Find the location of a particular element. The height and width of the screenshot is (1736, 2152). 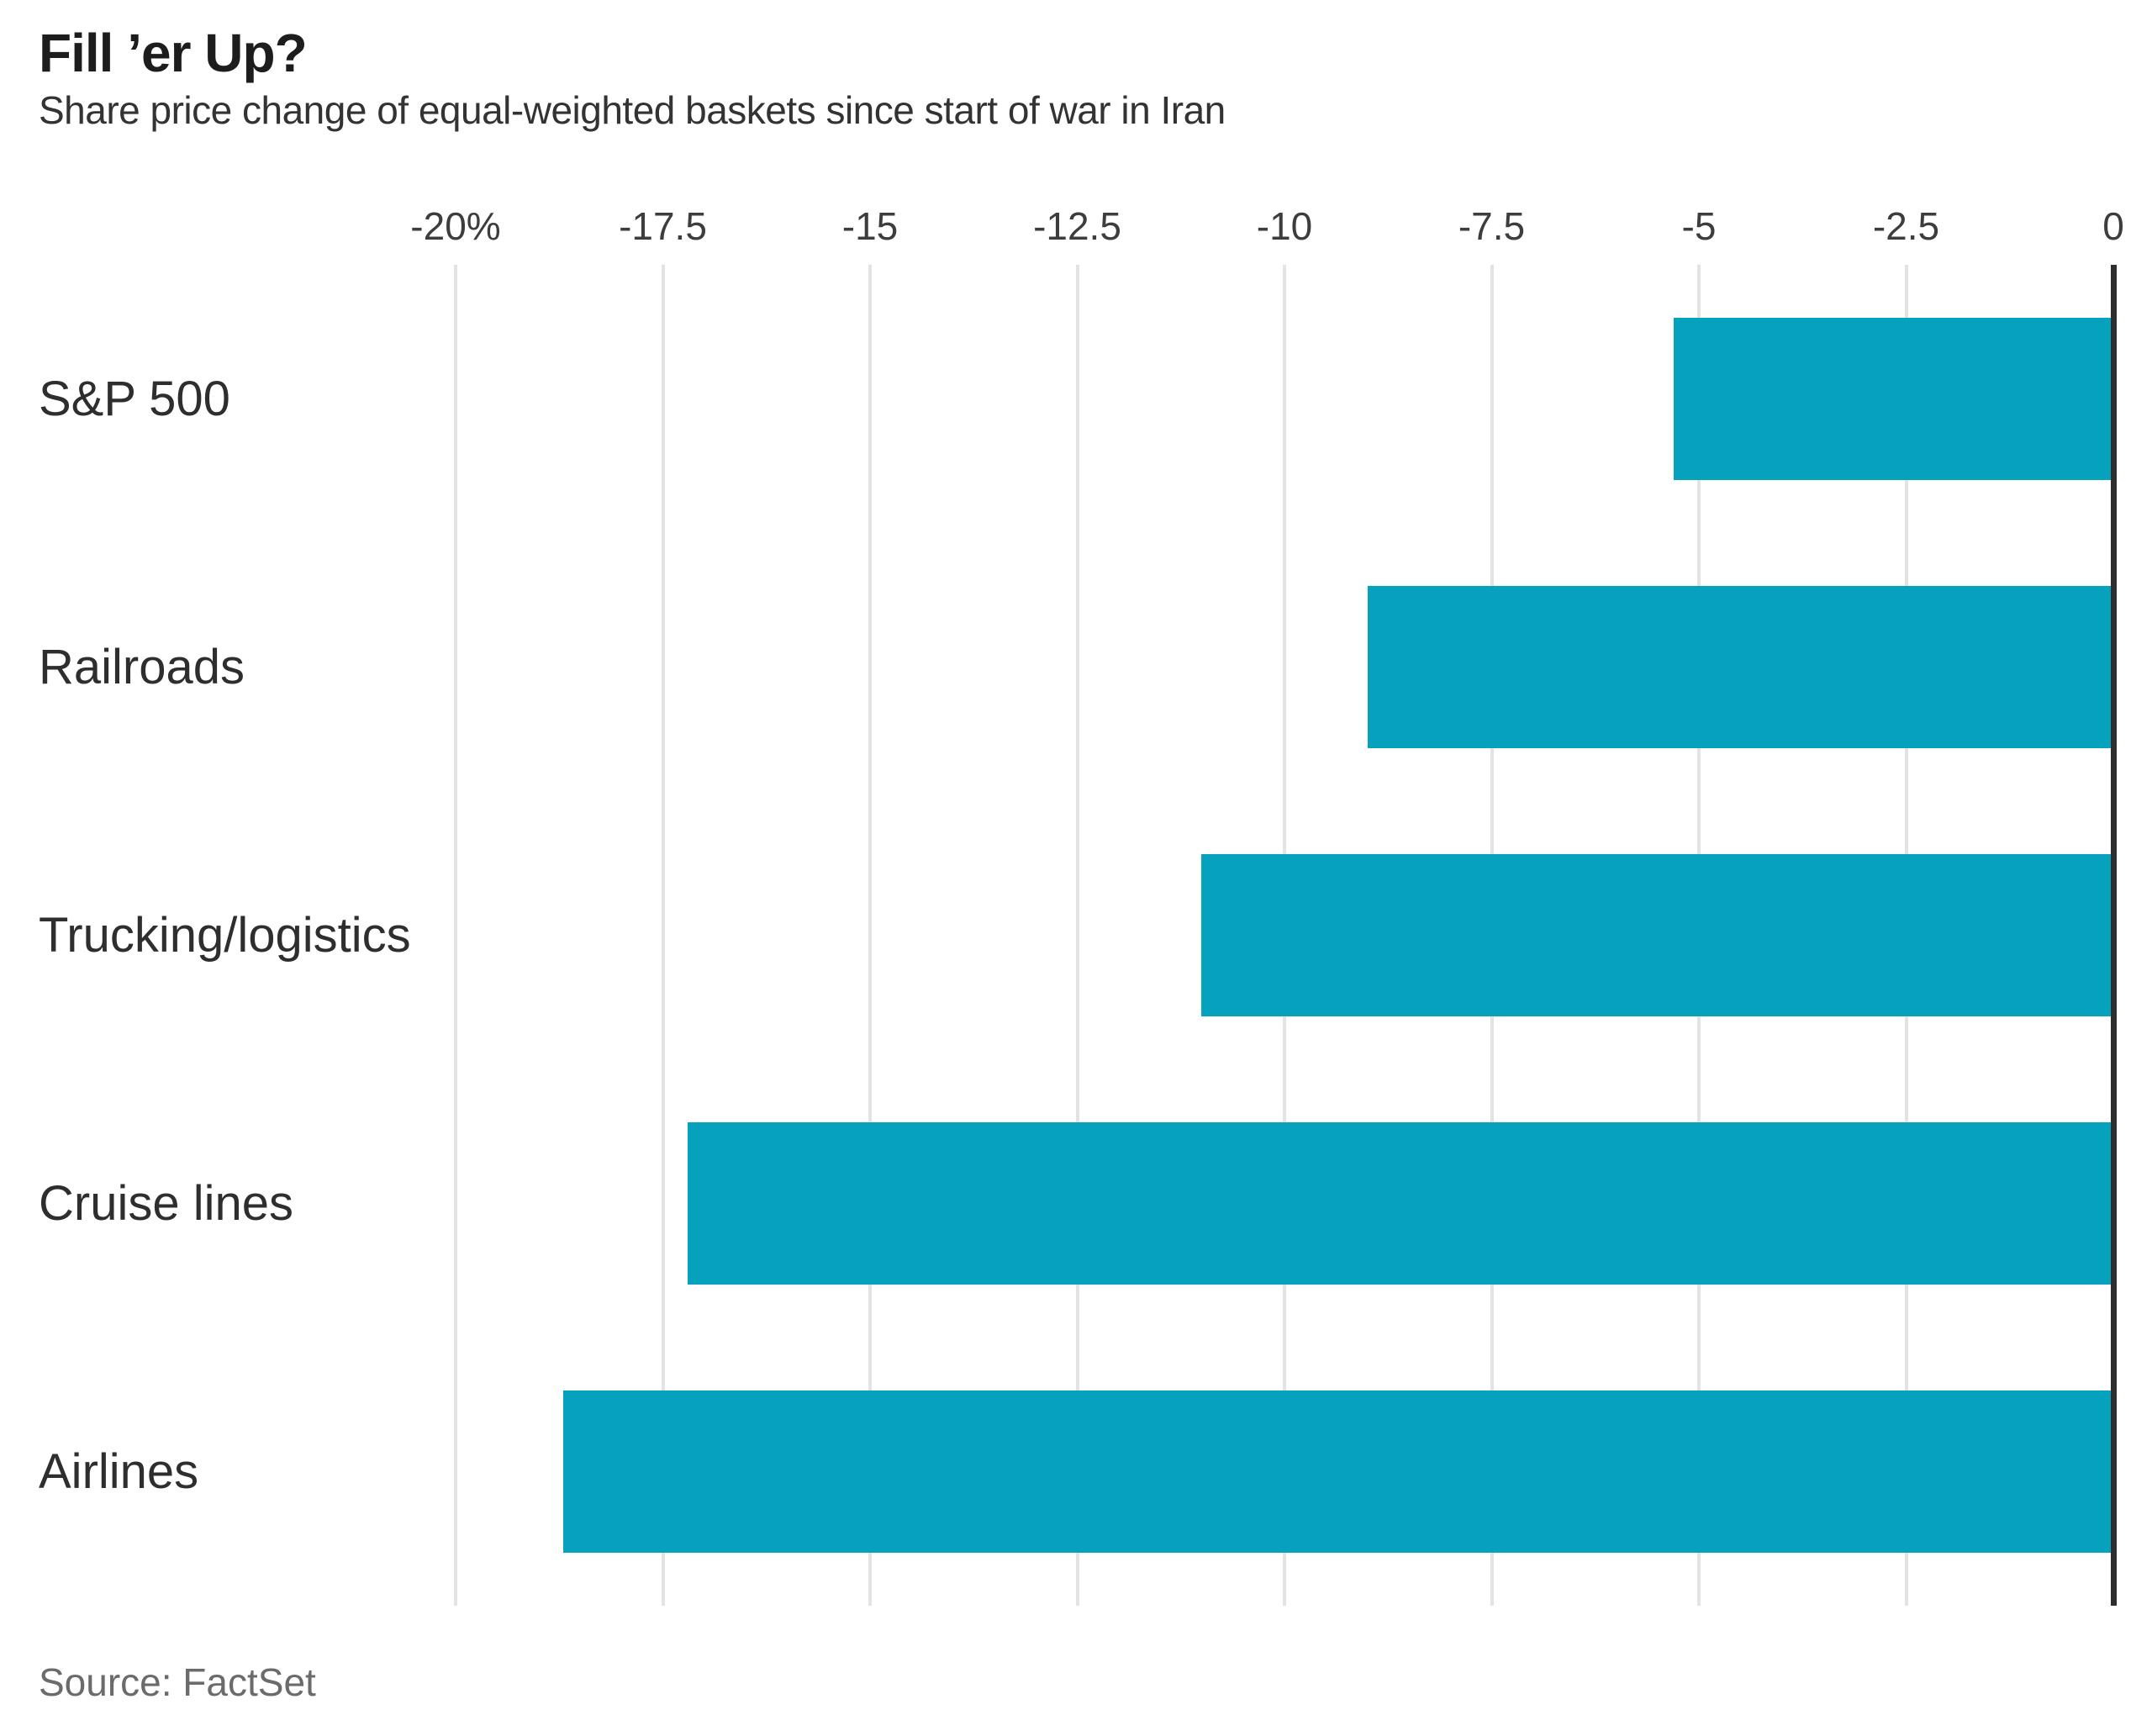

category-label: Airlines is located at coordinates (119, 1471).